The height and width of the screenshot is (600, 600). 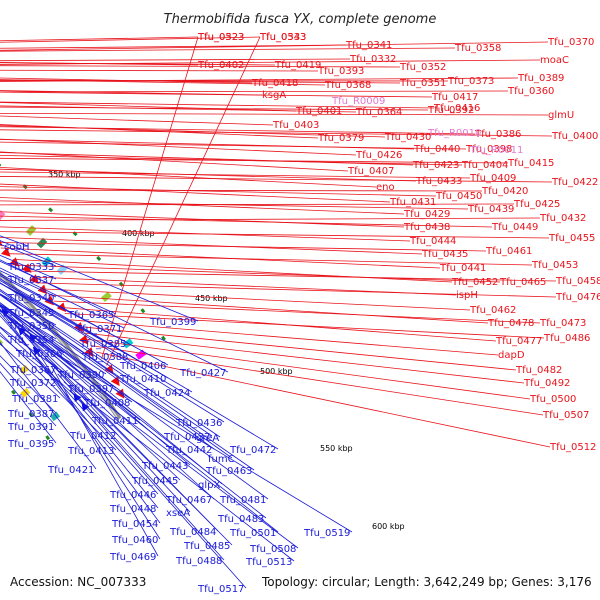 What do you see at coordinates (562, 218) in the screenshot?
I see `forward-gene-label: Tfu_0432` at bounding box center [562, 218].